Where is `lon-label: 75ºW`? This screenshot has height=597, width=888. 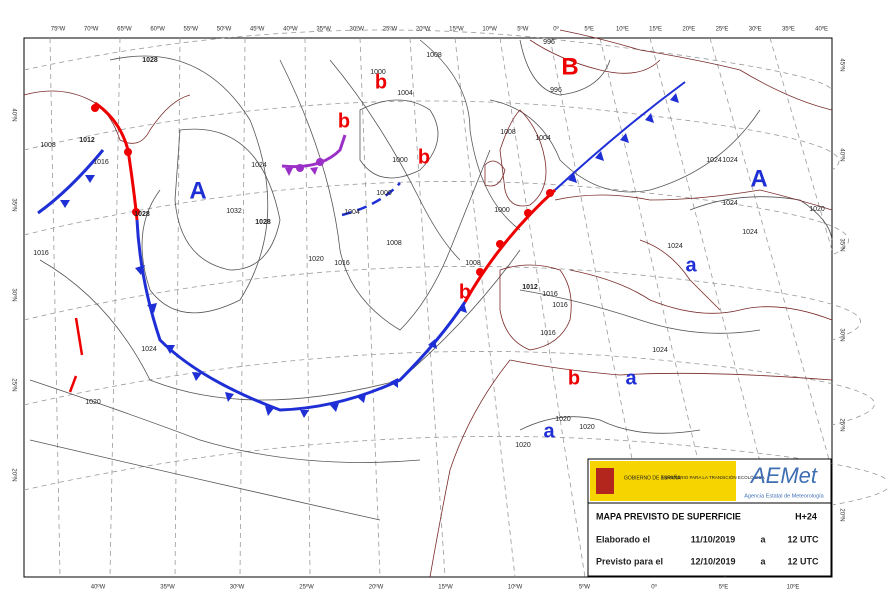
lon-label: 75ºW is located at coordinates (58, 29).